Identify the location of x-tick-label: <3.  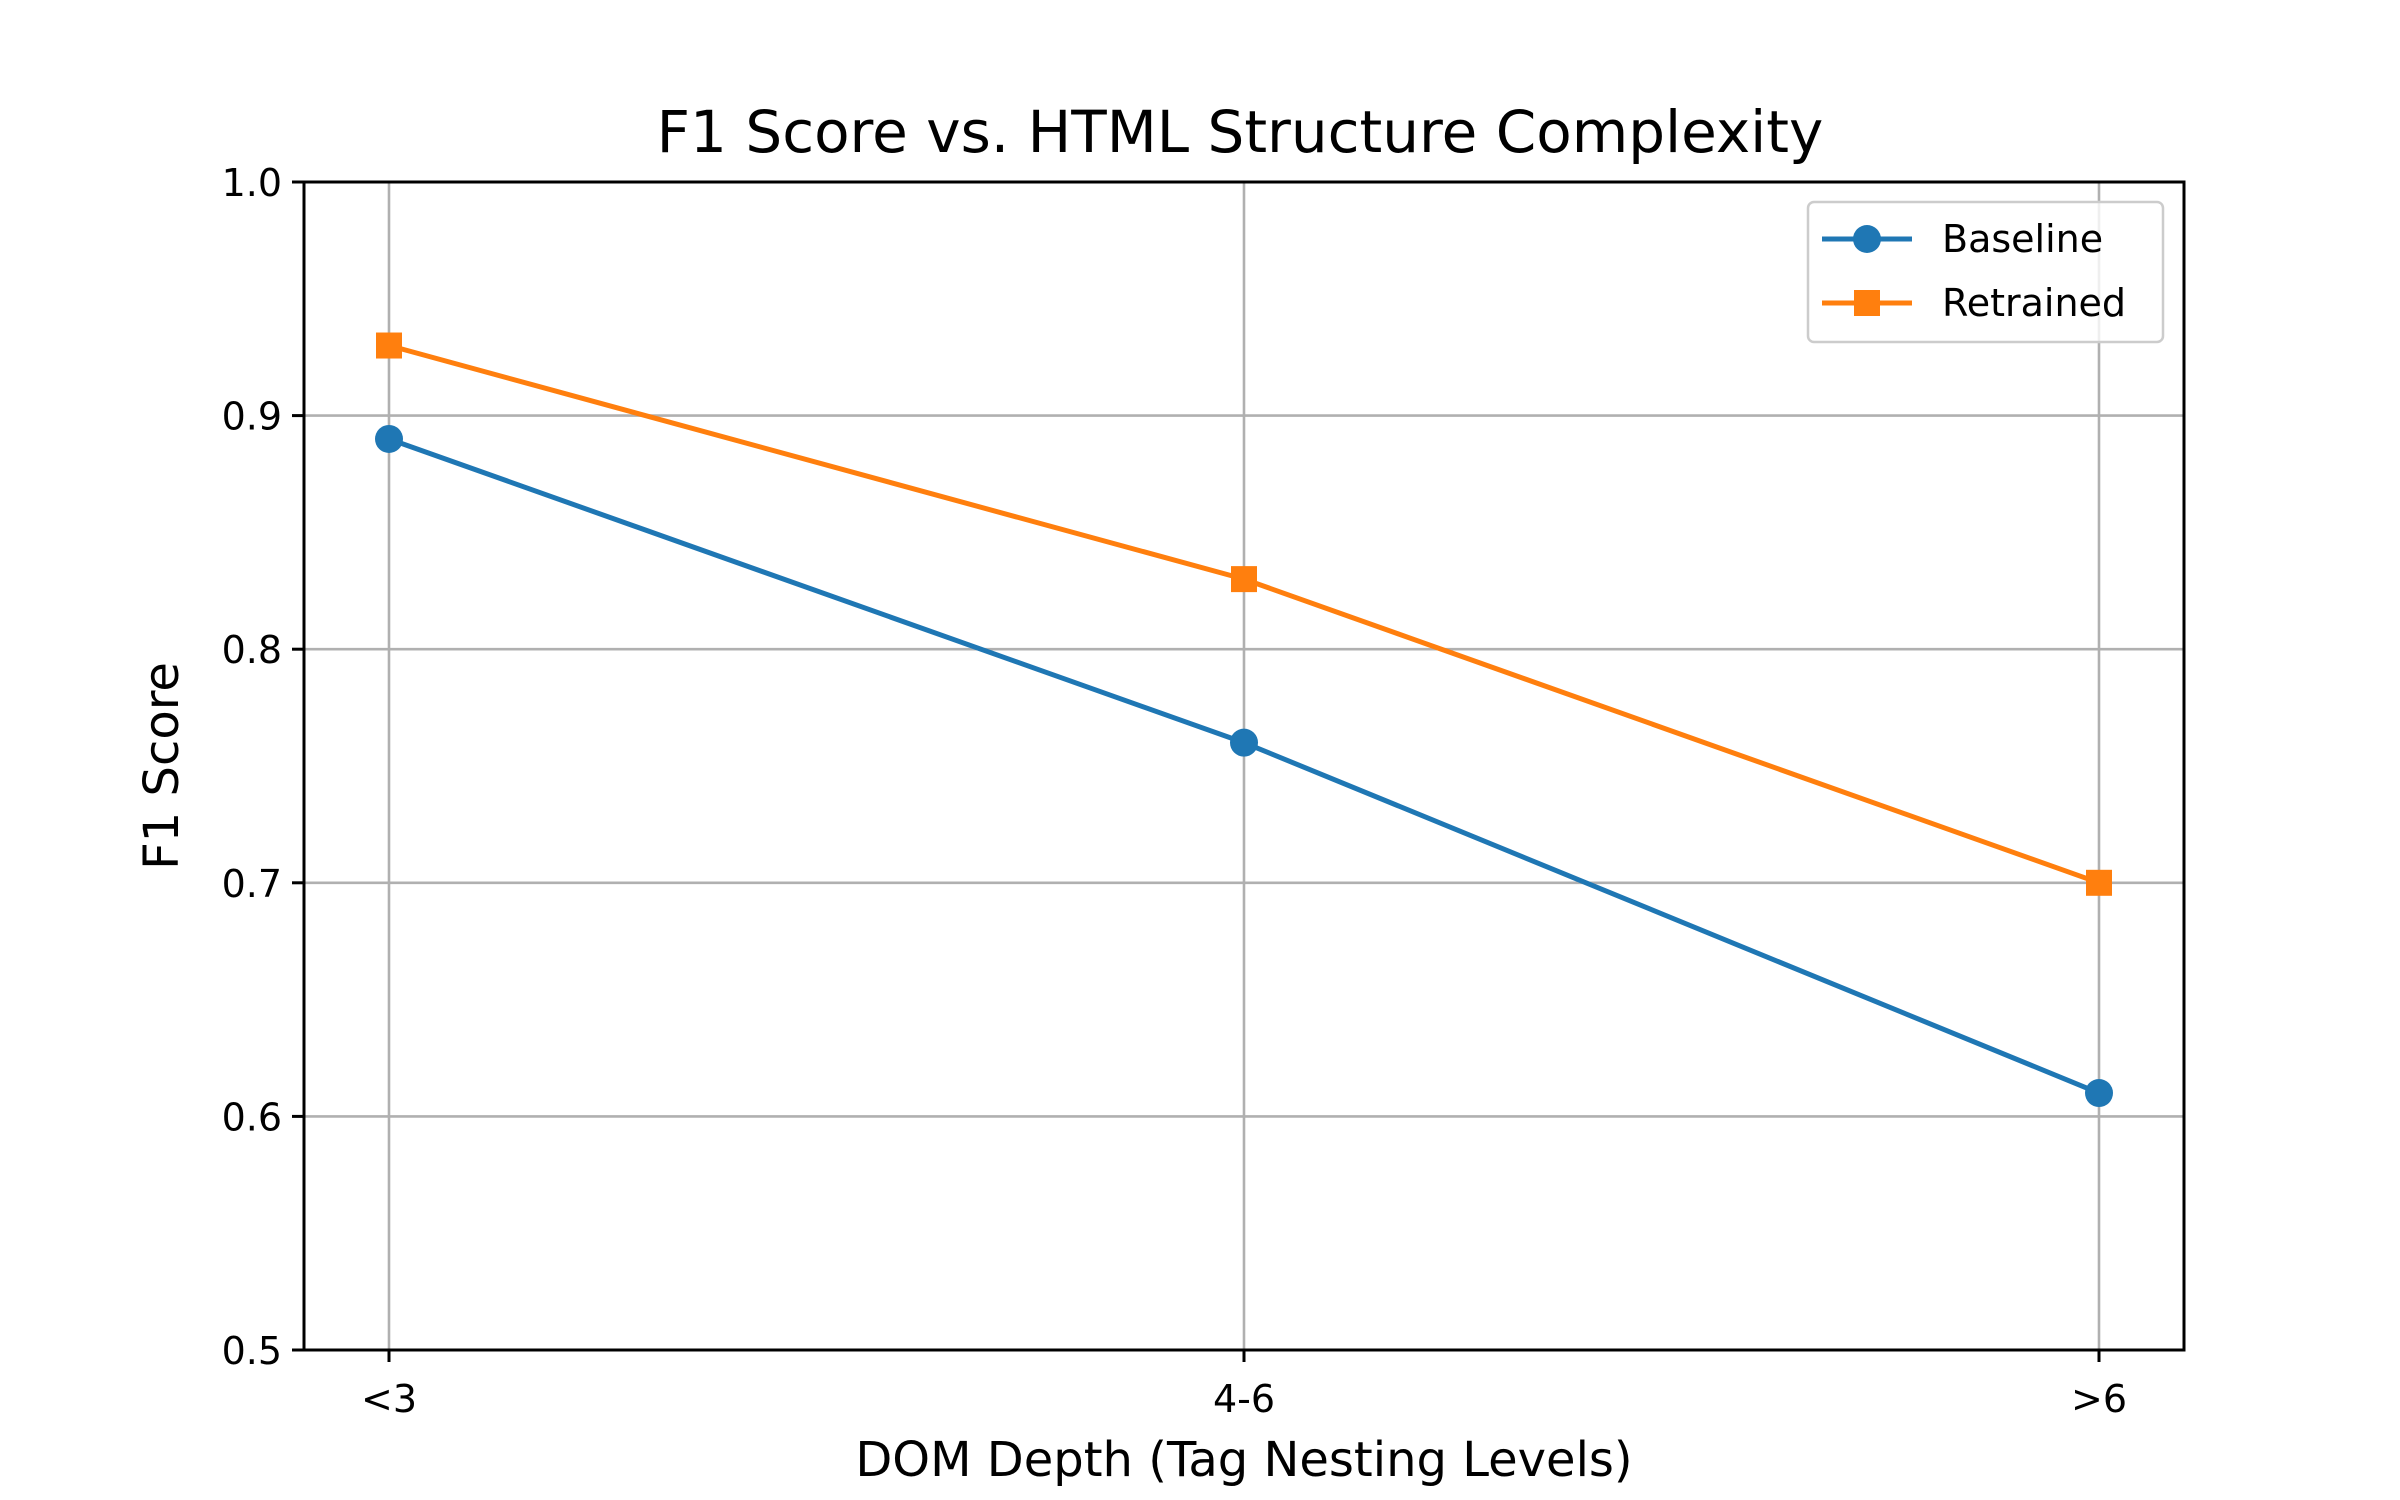
(389, 1399).